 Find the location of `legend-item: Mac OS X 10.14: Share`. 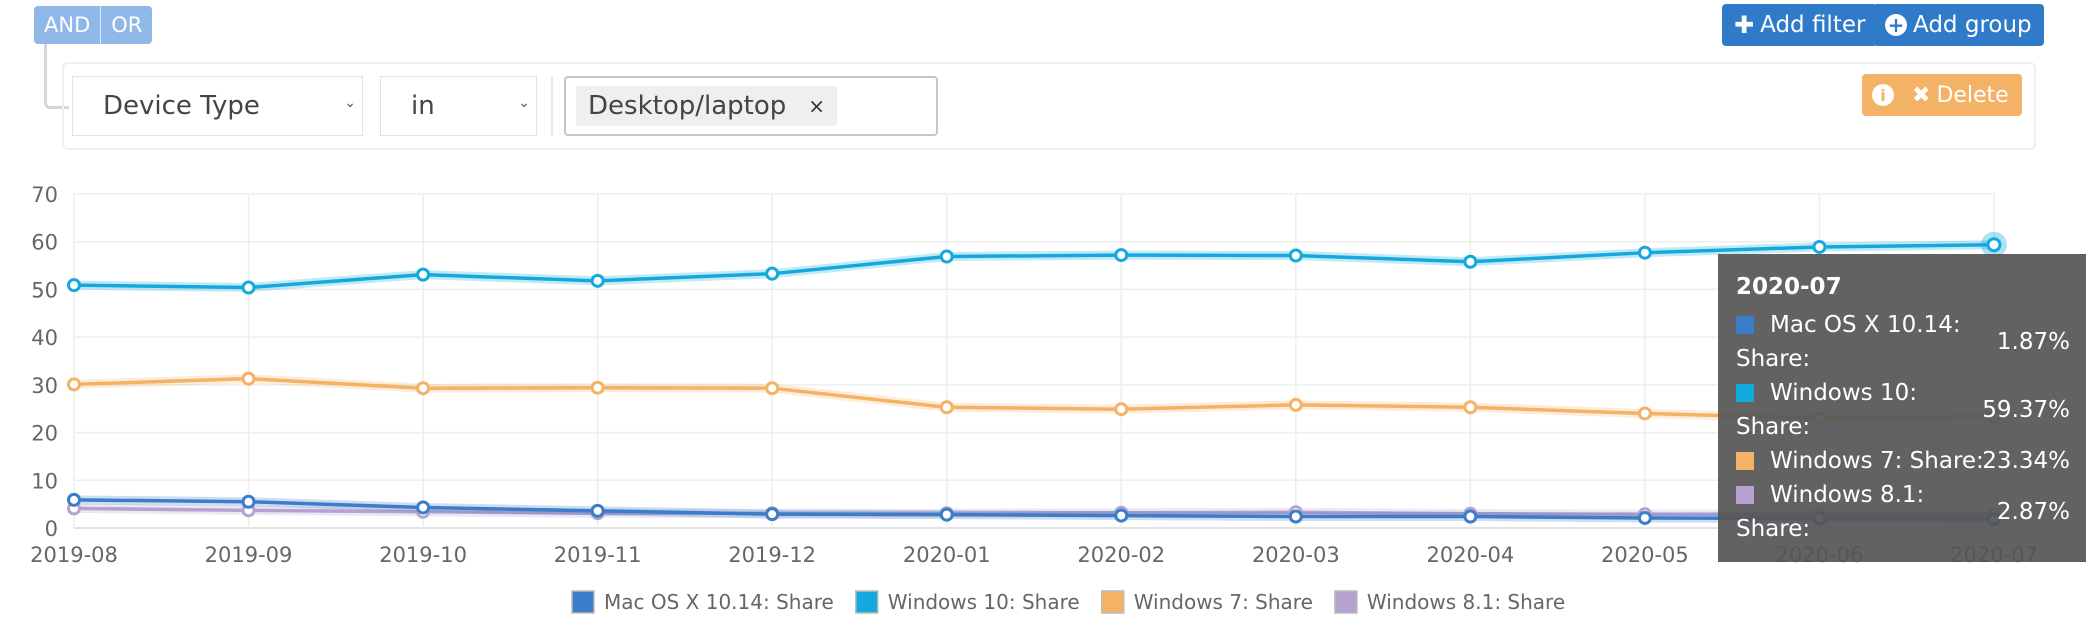

legend-item: Mac OS X 10.14: Share is located at coordinates (702, 602).